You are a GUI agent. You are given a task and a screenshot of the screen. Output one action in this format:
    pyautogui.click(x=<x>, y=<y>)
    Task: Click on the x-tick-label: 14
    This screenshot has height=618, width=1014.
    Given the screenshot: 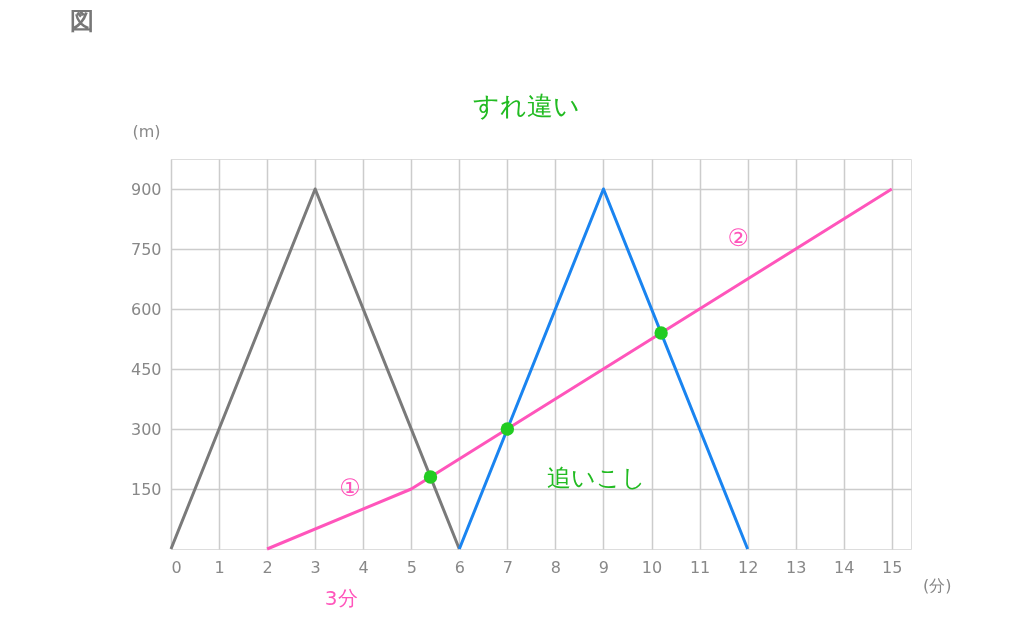 What is the action you would take?
    pyautogui.click(x=844, y=567)
    